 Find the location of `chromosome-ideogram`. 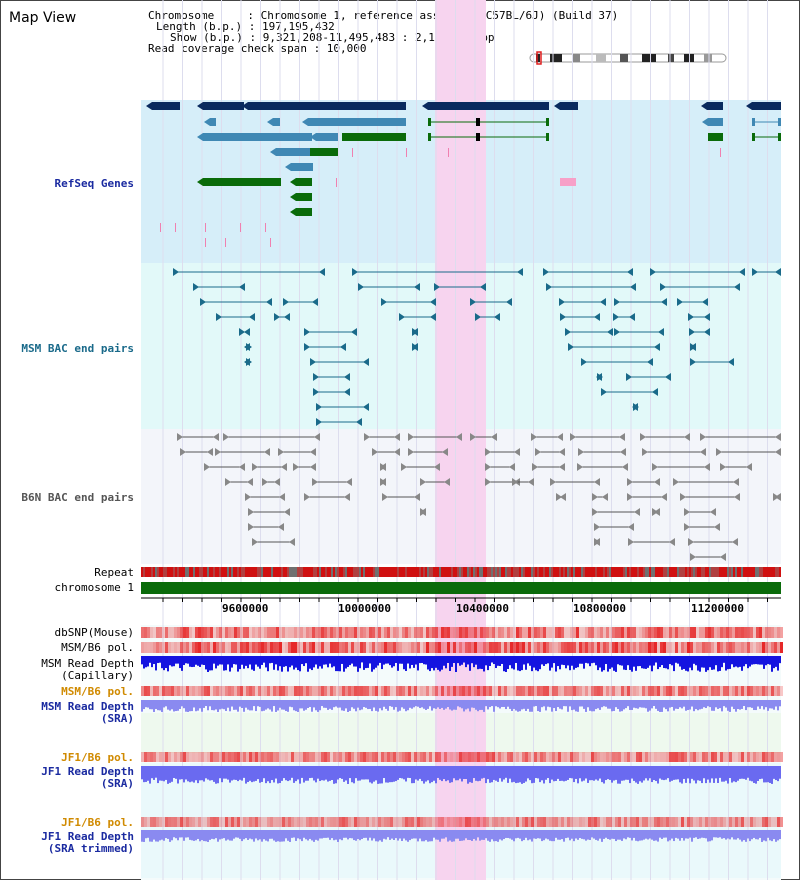

chromosome-ideogram is located at coordinates (629, 58).